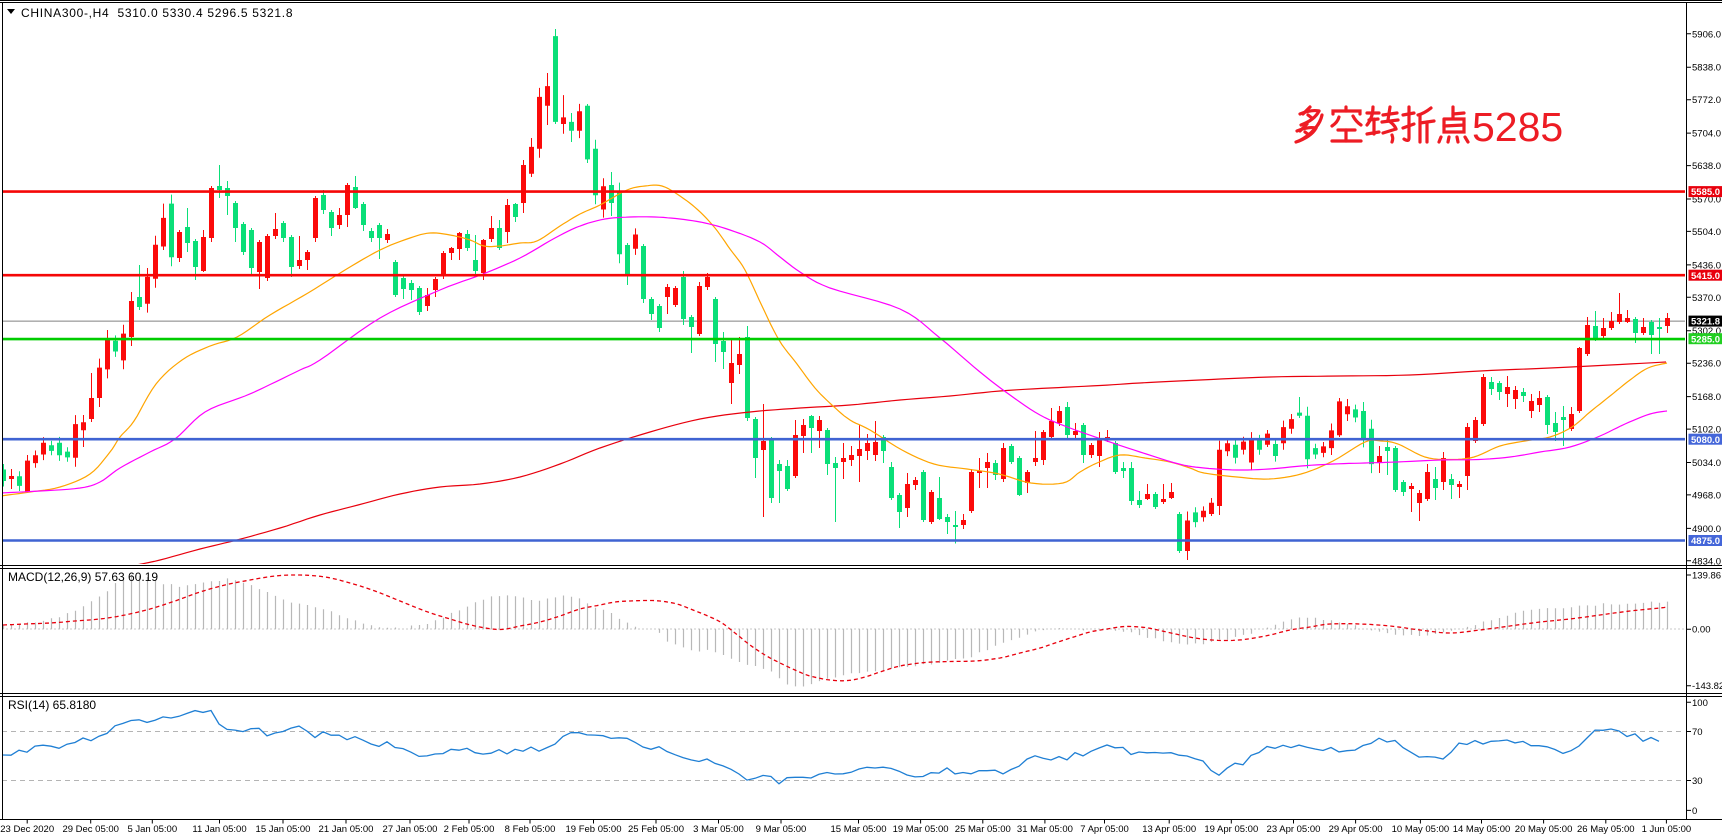 This screenshot has width=1722, height=839. Describe the element at coordinates (1706, 397) in the screenshot. I see `svg-text: 5168.0` at that location.